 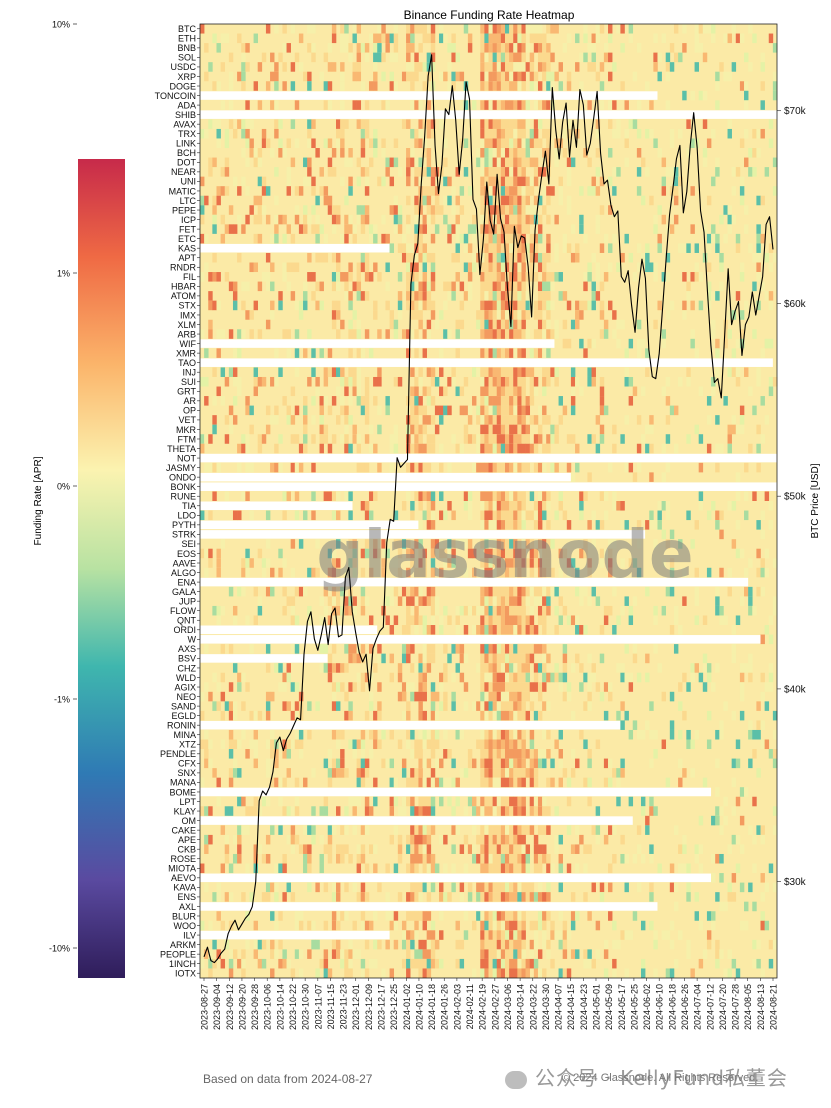 What do you see at coordinates (187, 134) in the screenshot?
I see `row-label: TRX` at bounding box center [187, 134].